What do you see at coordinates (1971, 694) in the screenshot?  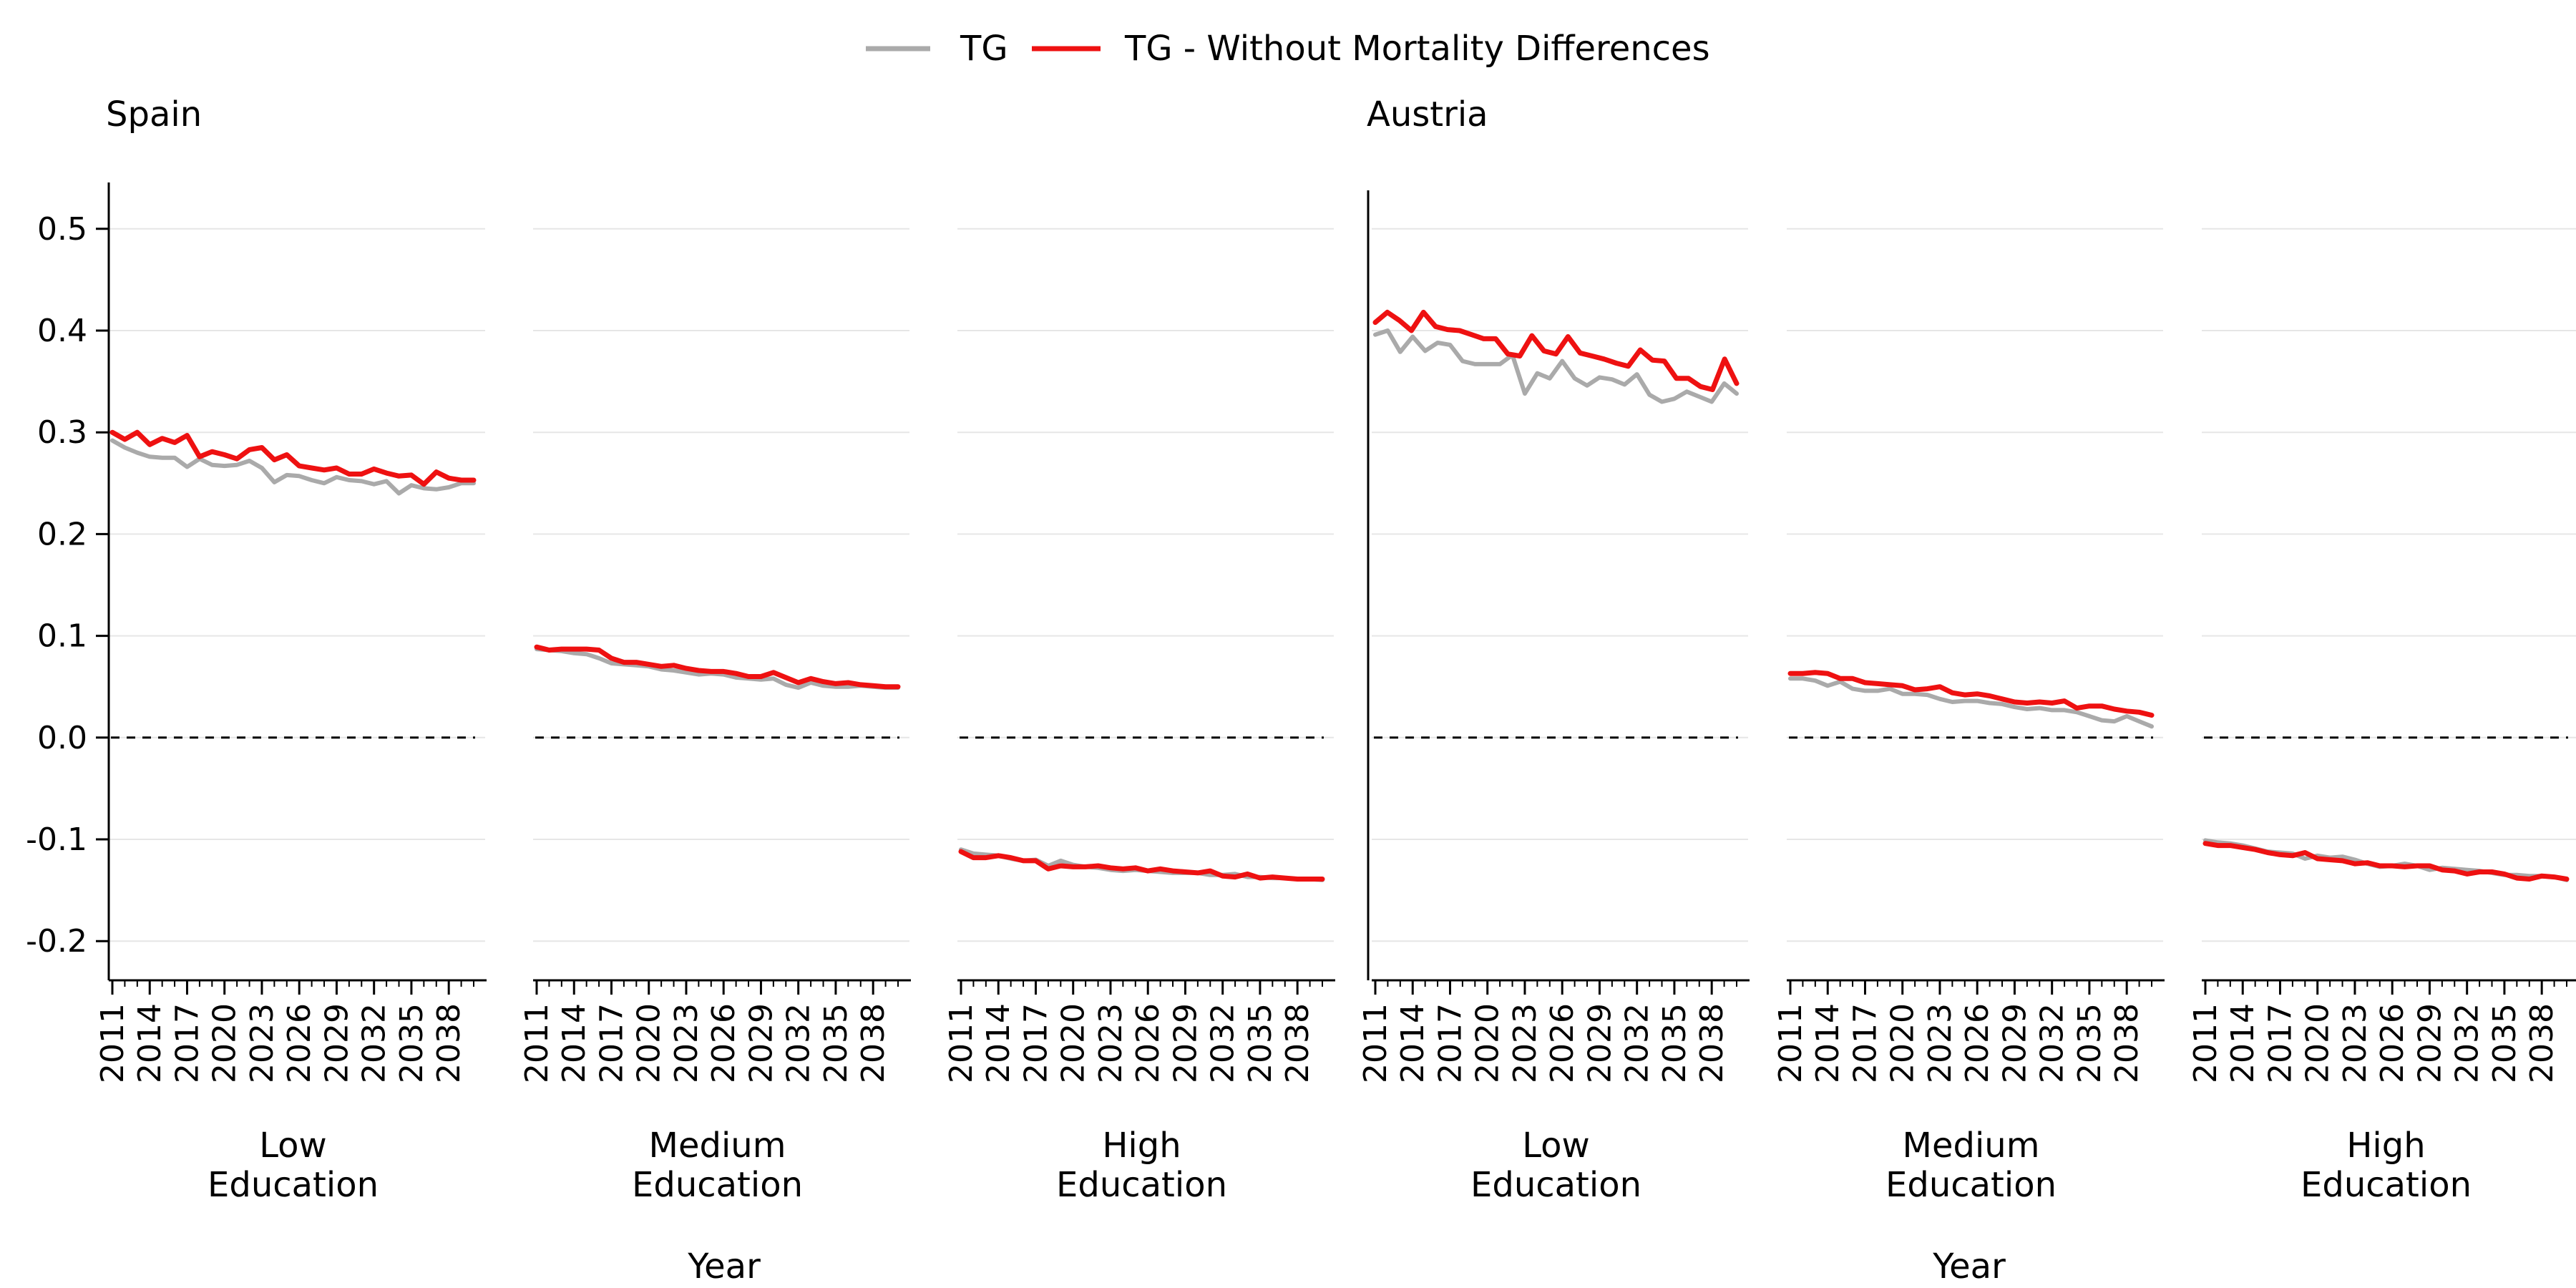 I see `series-line-austria-medium-tg-without-mortality` at bounding box center [1971, 694].